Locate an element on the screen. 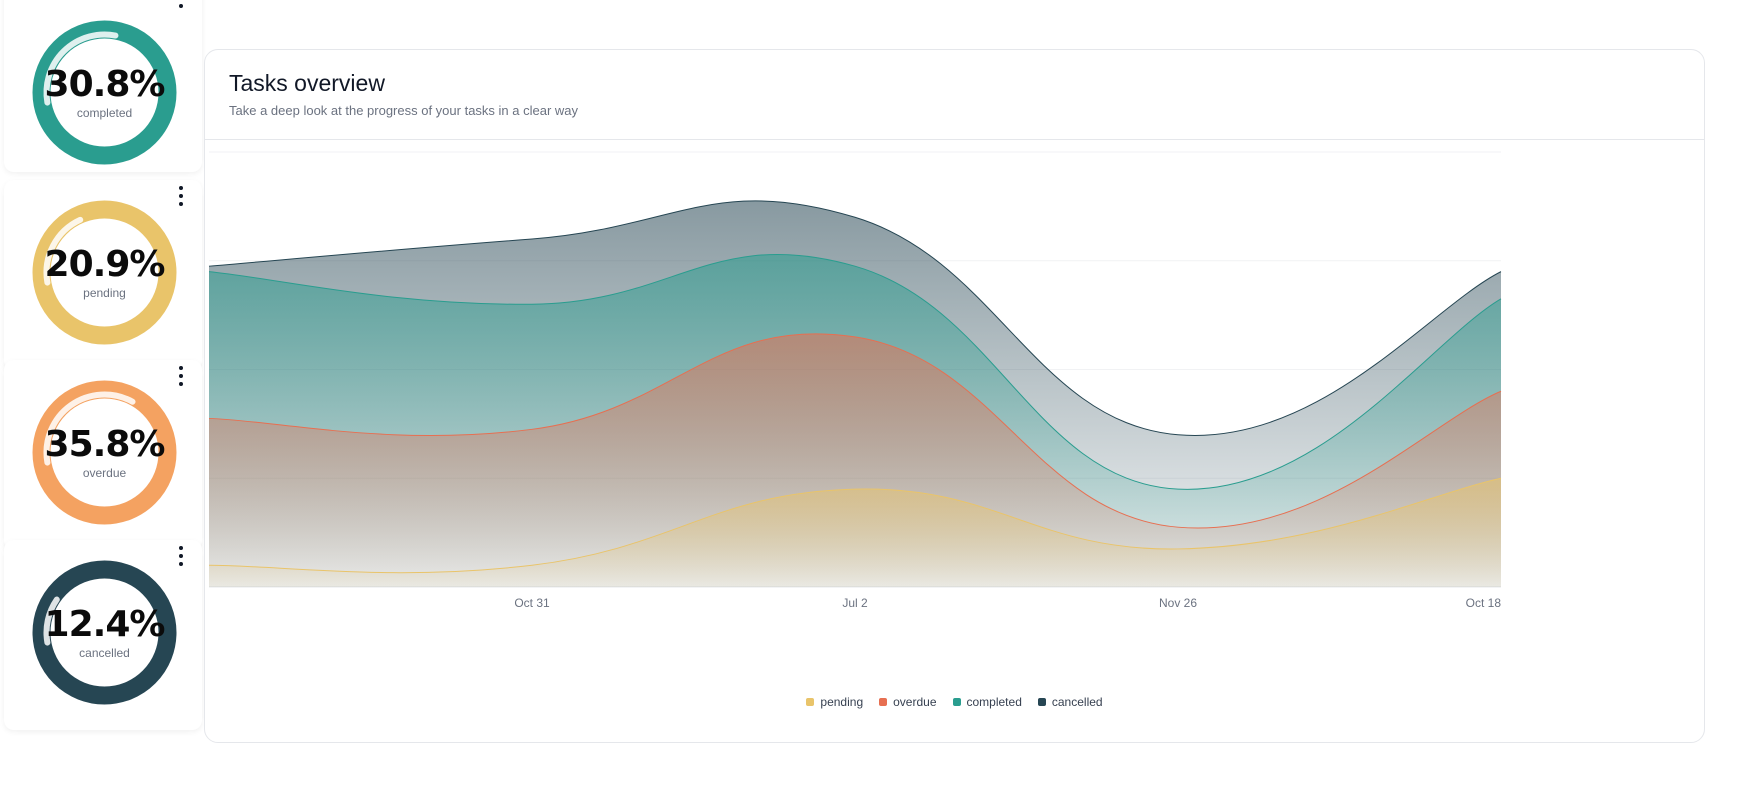 This screenshot has width=1747, height=798. donut-chart: 30.8% completed is located at coordinates (104, 92).